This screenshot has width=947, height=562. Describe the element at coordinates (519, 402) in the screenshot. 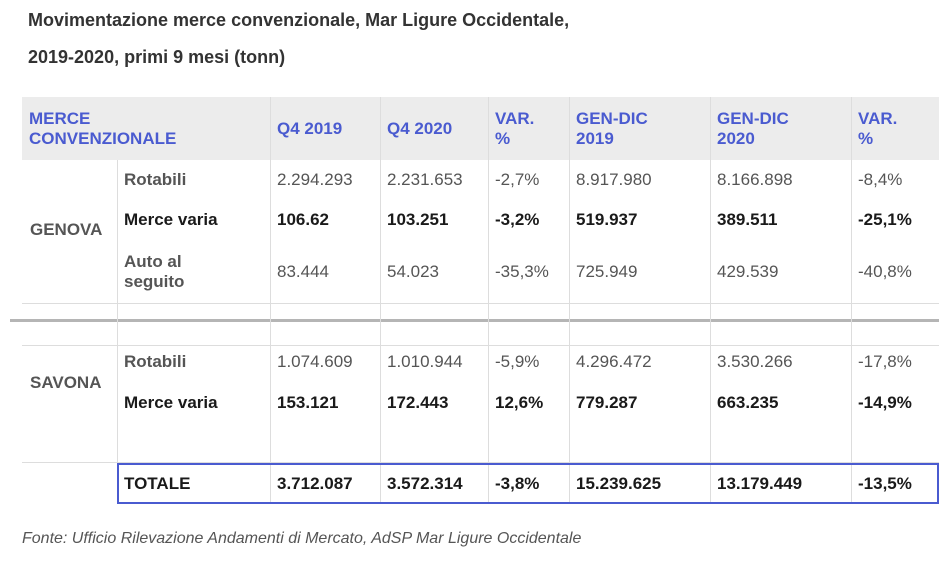

I see `value-cell: 12,6%` at that location.